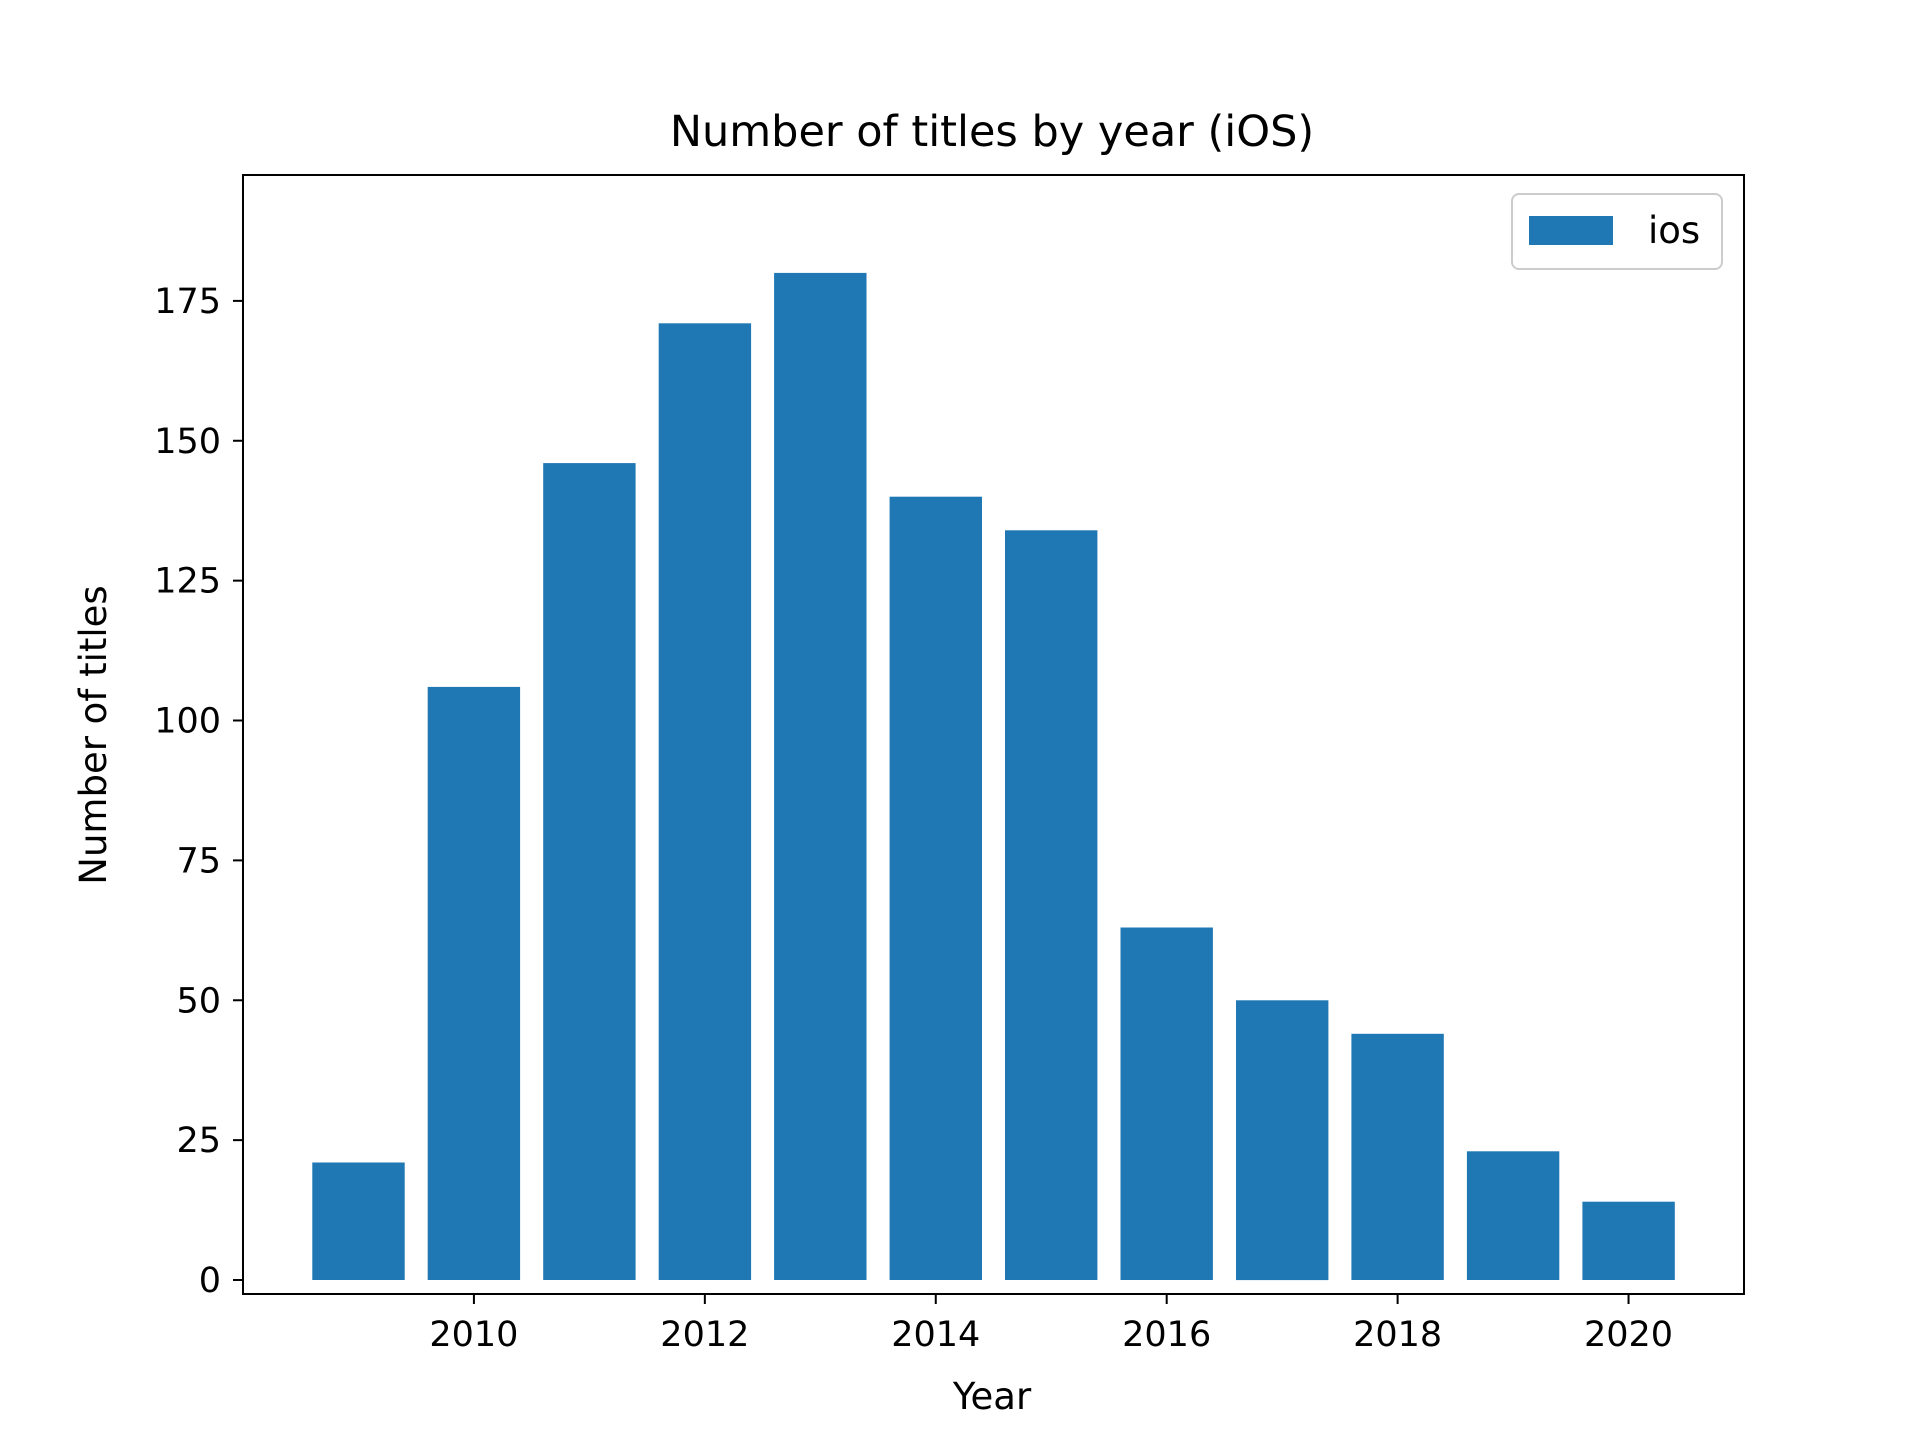 The width and height of the screenshot is (1920, 1444). Describe the element at coordinates (187, 582) in the screenshot. I see `y-tick-label: 125` at that location.